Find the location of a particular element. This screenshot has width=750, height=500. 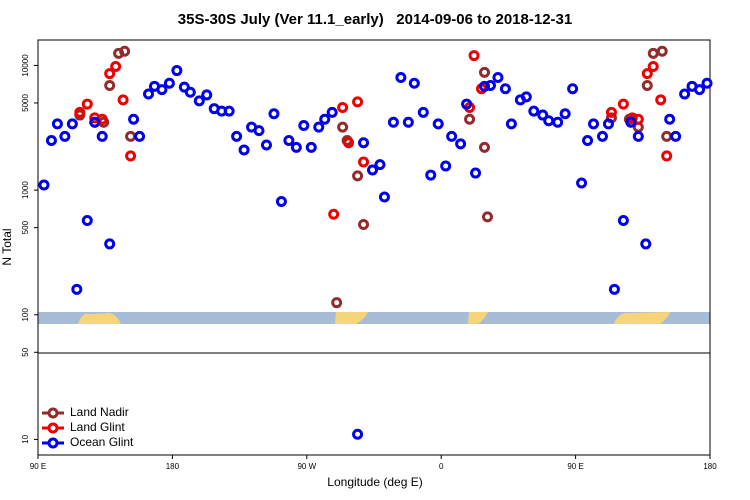

legend-label: Land Nadir is located at coordinates (99, 412).